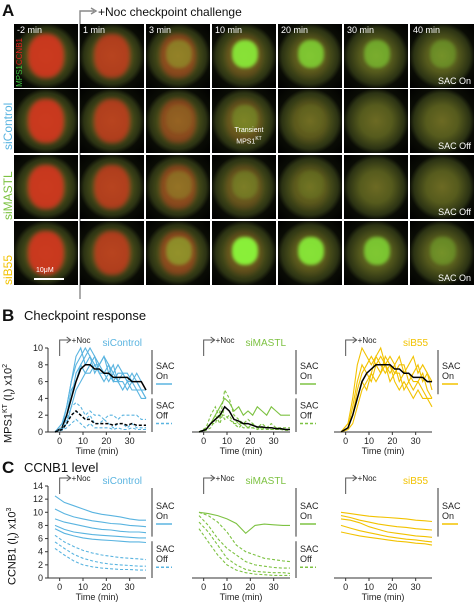 The image size is (474, 606). Describe the element at coordinates (61, 467) in the screenshot. I see `panel-c-title: CCNB1 level` at that location.